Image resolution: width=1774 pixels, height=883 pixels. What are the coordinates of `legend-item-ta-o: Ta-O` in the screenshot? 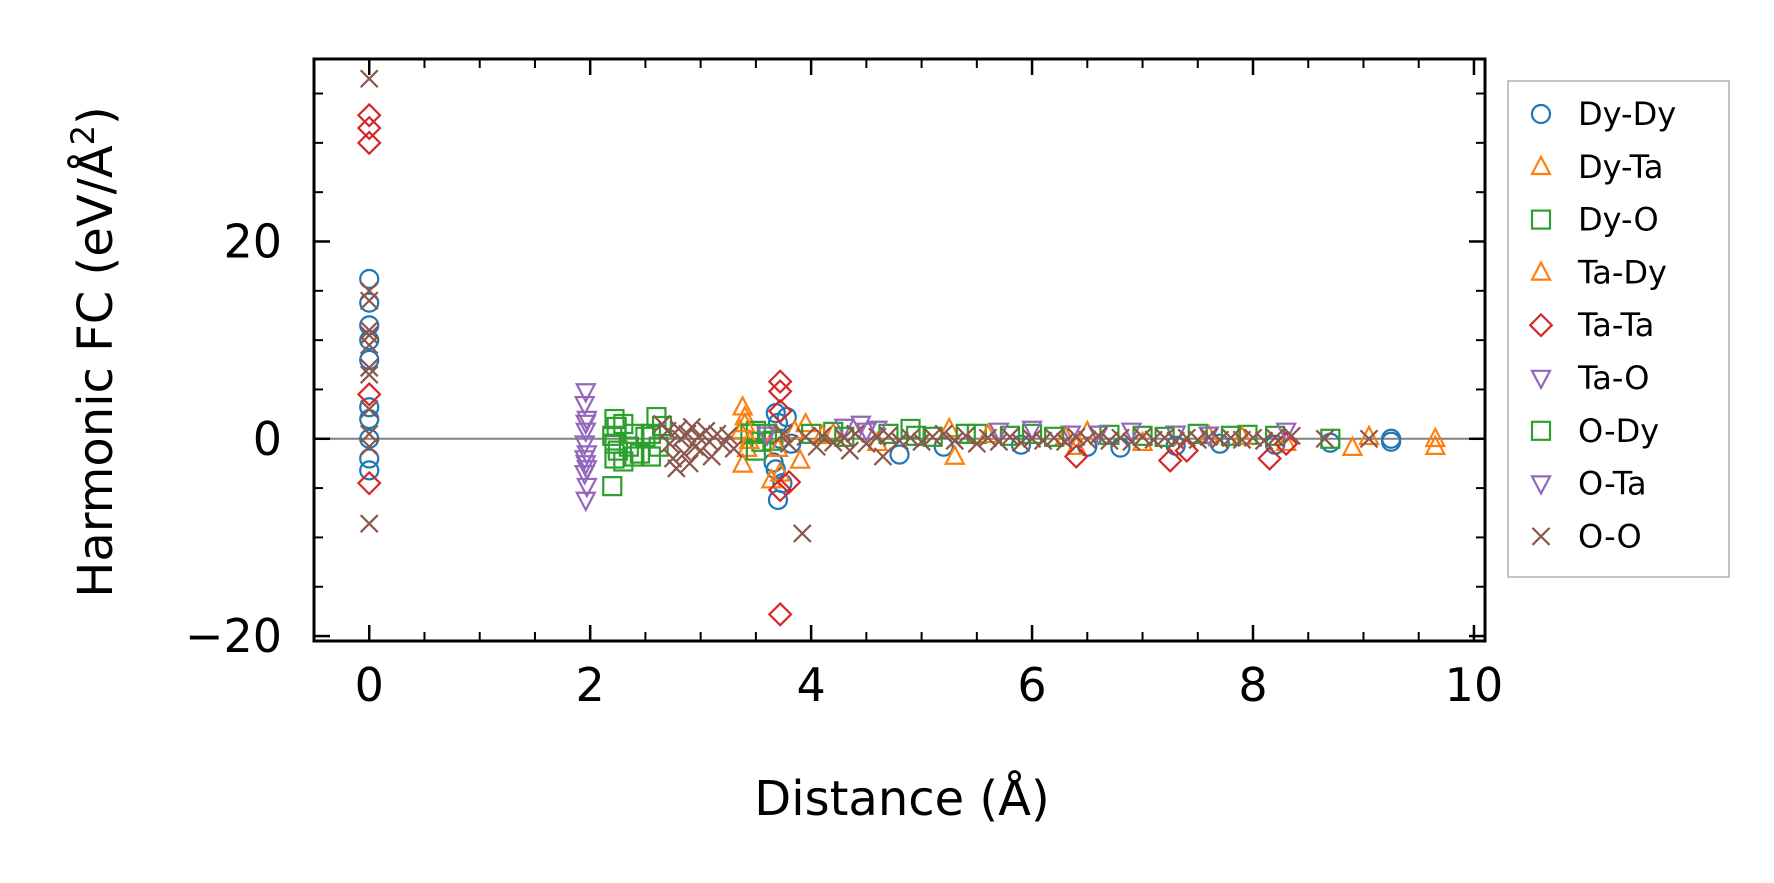 It's located at (1589, 378).